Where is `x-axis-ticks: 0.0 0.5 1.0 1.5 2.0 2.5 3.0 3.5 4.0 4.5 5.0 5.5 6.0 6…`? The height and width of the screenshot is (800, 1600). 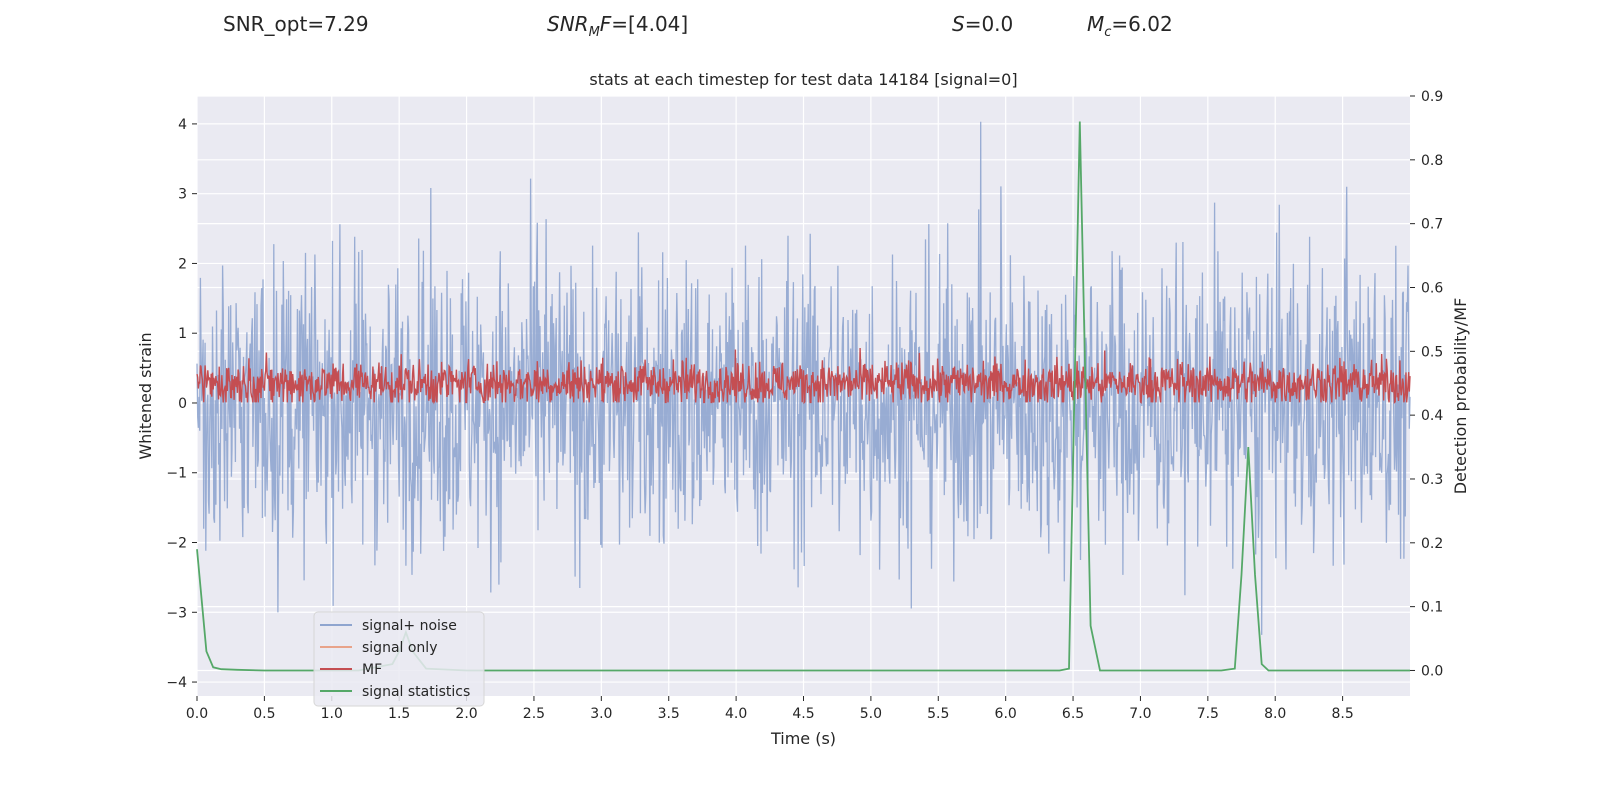 x-axis-ticks: 0.0 0.5 1.0 1.5 2.0 2.5 3.0 3.5 4.0 4.5 5.0 5.5 6.0 6… is located at coordinates (770, 709).